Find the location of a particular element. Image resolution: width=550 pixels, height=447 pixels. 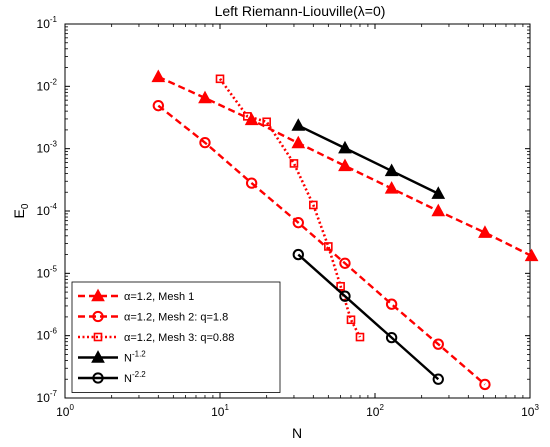

y-tick-label: 10⁻³ is located at coordinates (47, 148).